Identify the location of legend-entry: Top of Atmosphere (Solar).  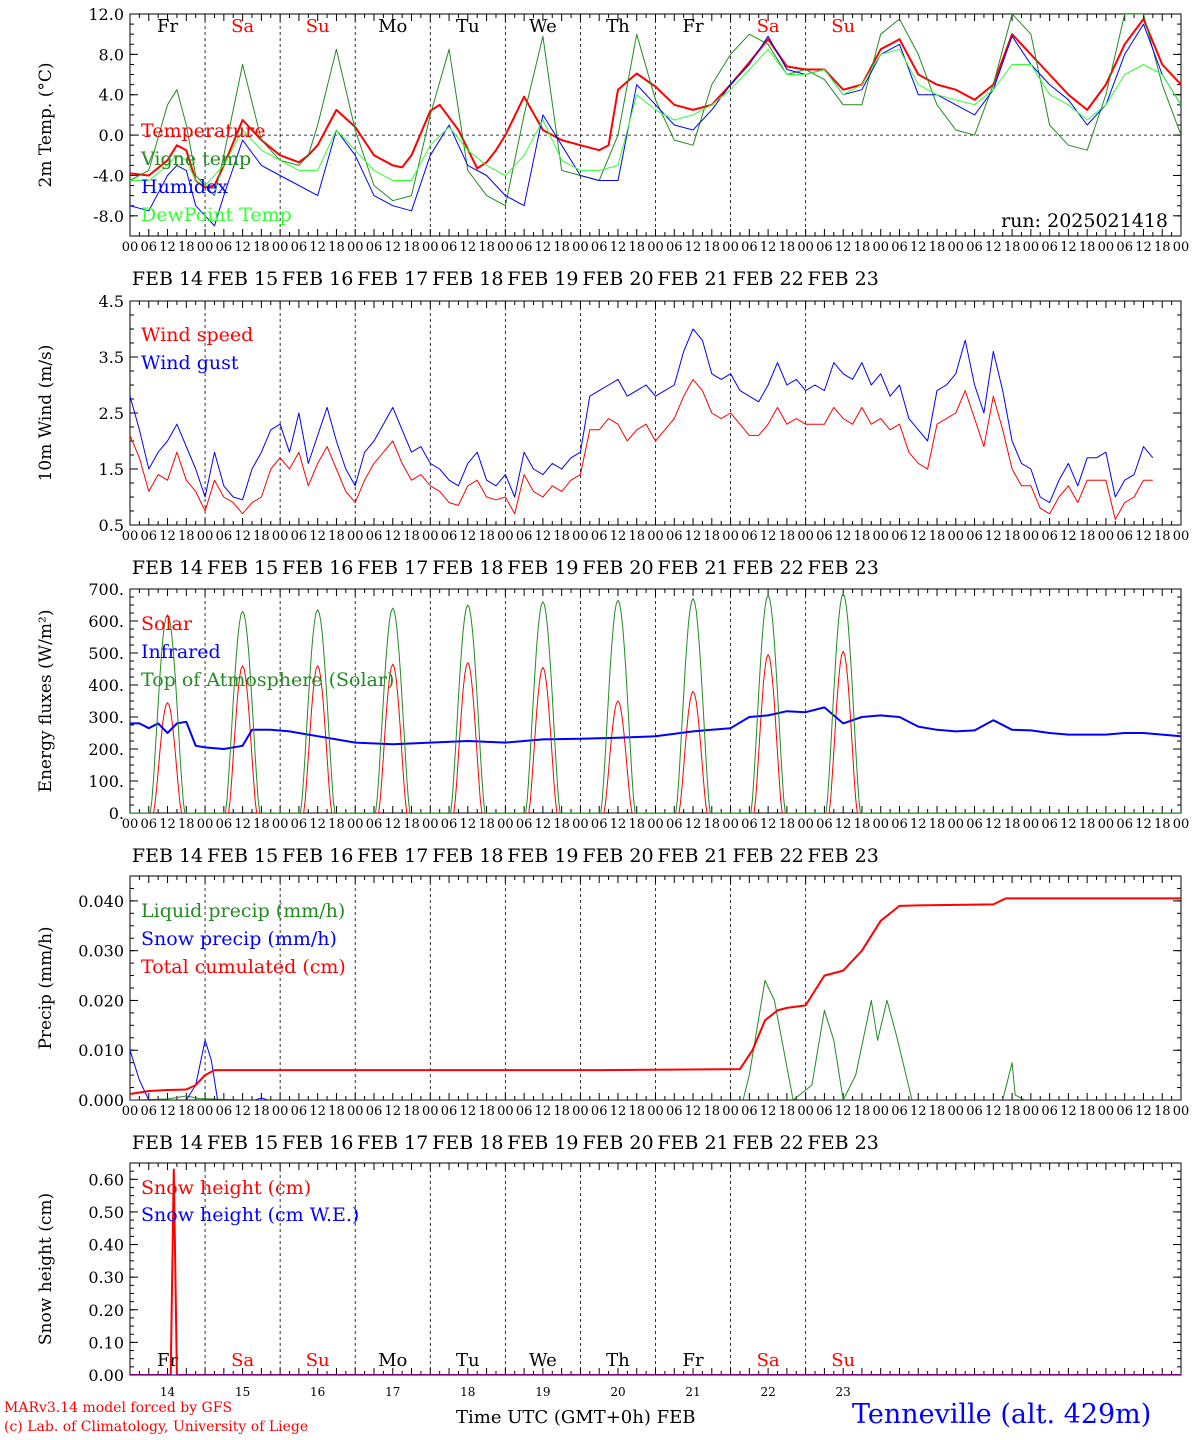
(267, 680).